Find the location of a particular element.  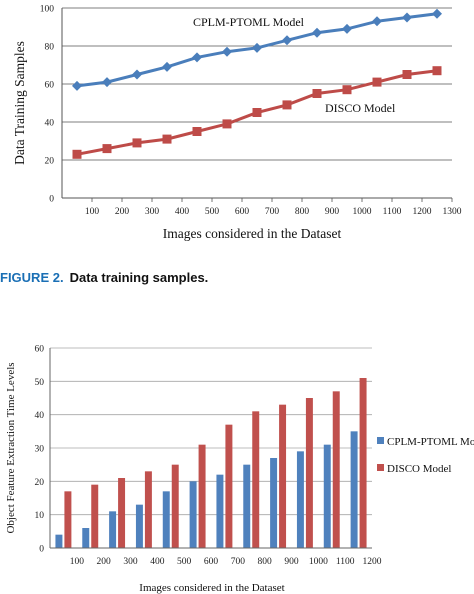

y-tick-label: 50 is located at coordinates (40, 383).